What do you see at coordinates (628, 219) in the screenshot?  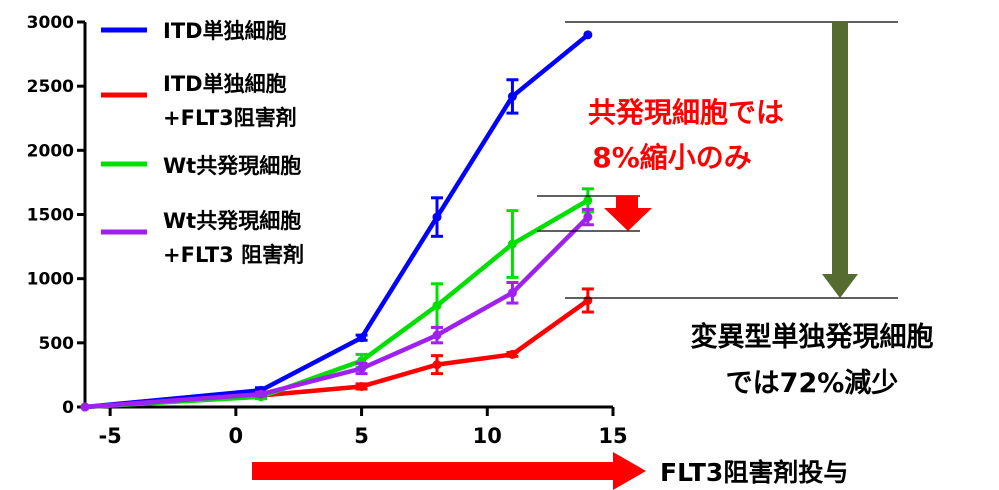 I see `small-arrow-head` at bounding box center [628, 219].